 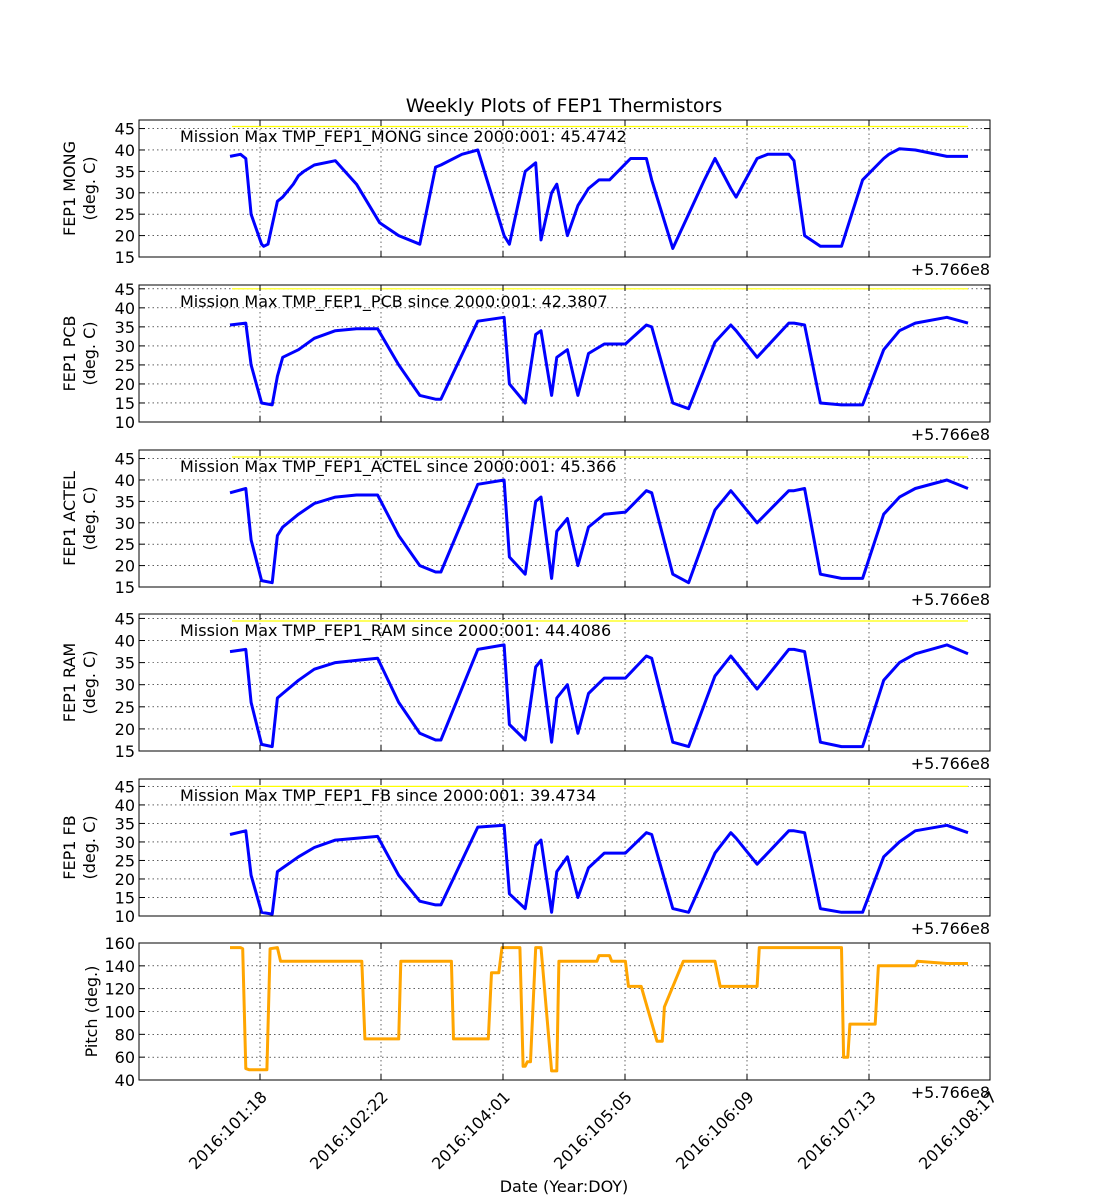 What do you see at coordinates (119, 966) in the screenshot?
I see `y-tick-label: 140` at bounding box center [119, 966].